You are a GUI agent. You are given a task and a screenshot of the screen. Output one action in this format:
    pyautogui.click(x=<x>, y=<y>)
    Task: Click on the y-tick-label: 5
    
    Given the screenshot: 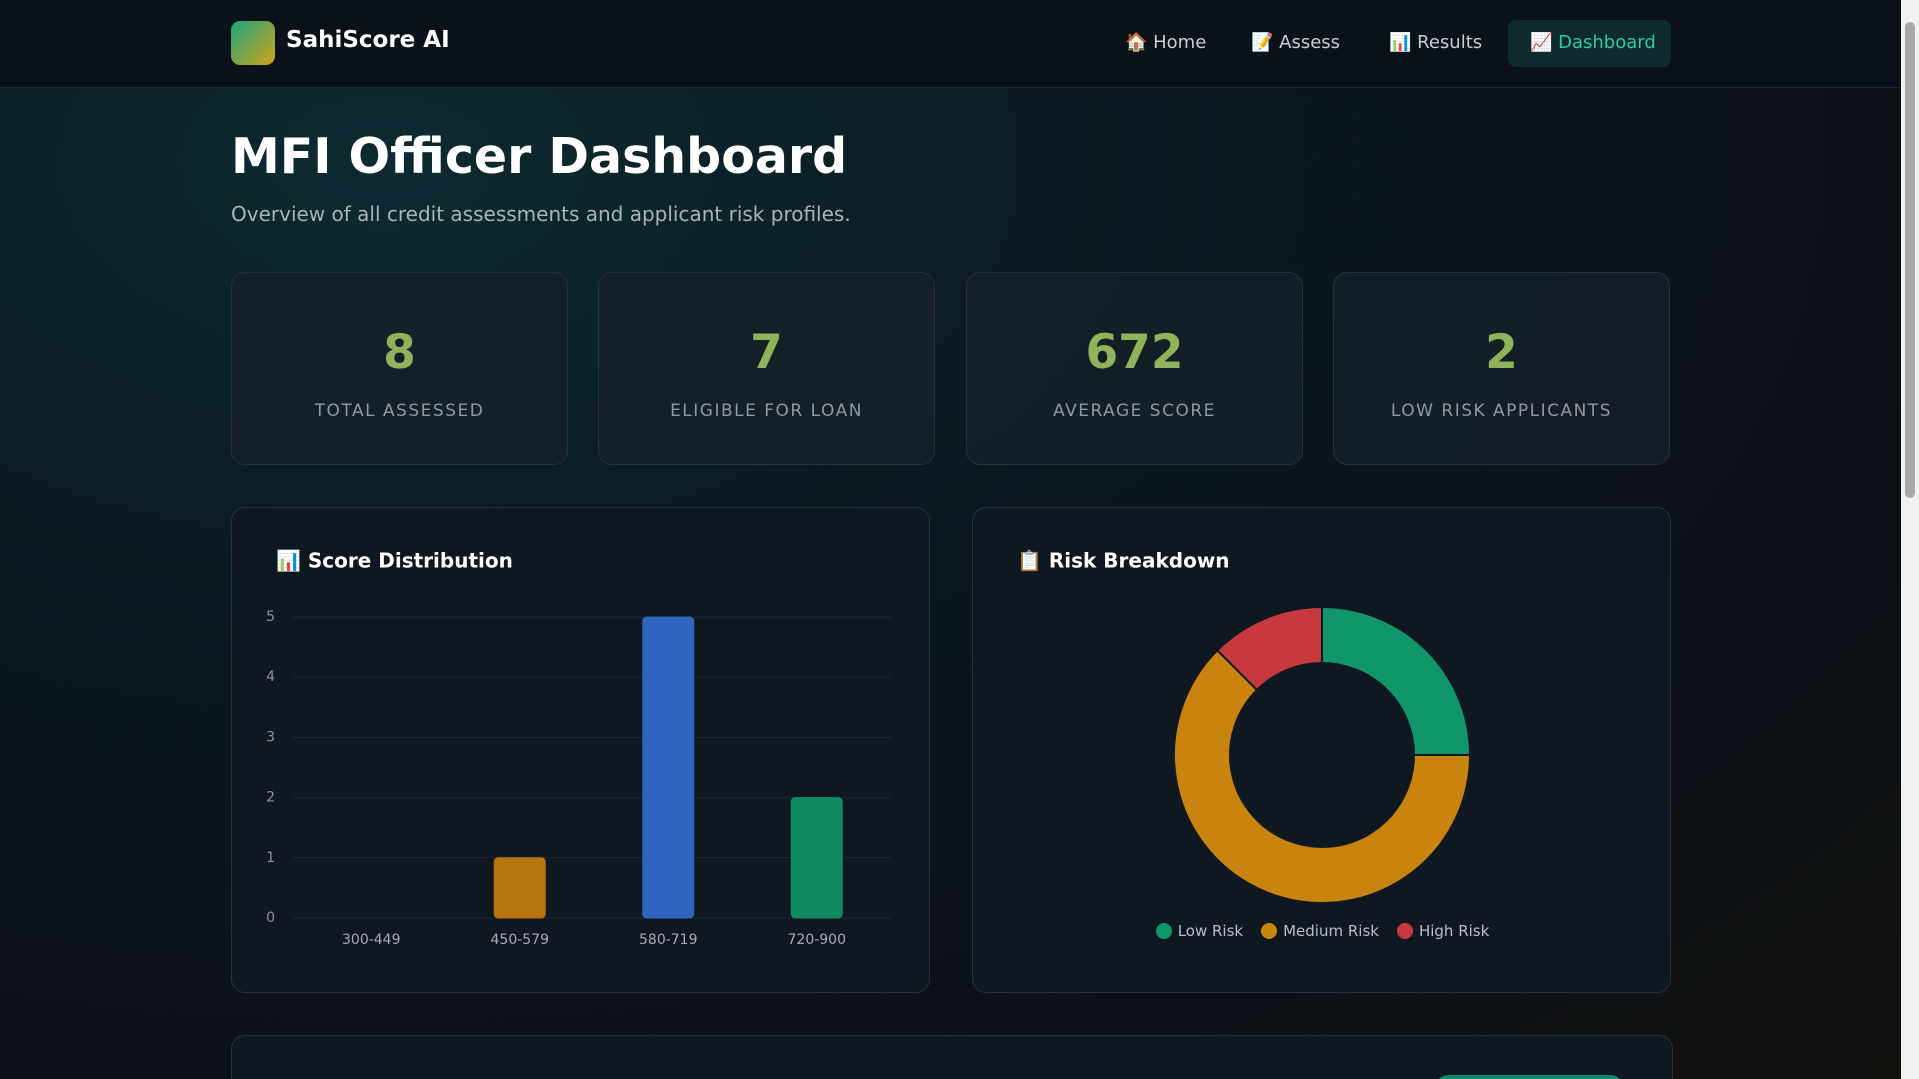 What is the action you would take?
    pyautogui.click(x=270, y=617)
    